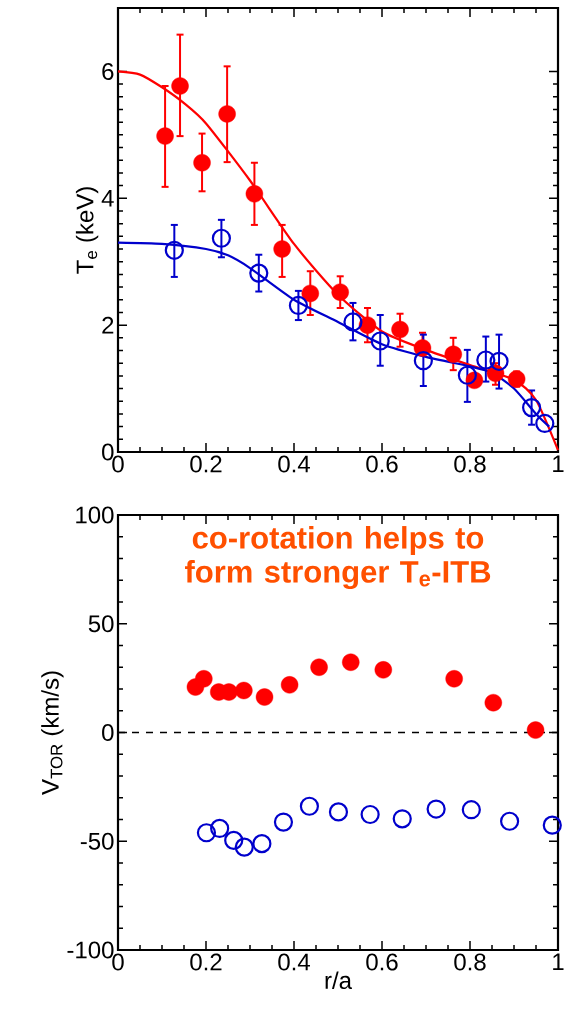 This screenshot has height=1024, width=568. I want to click on x-axis-title: r/a, so click(339, 980).